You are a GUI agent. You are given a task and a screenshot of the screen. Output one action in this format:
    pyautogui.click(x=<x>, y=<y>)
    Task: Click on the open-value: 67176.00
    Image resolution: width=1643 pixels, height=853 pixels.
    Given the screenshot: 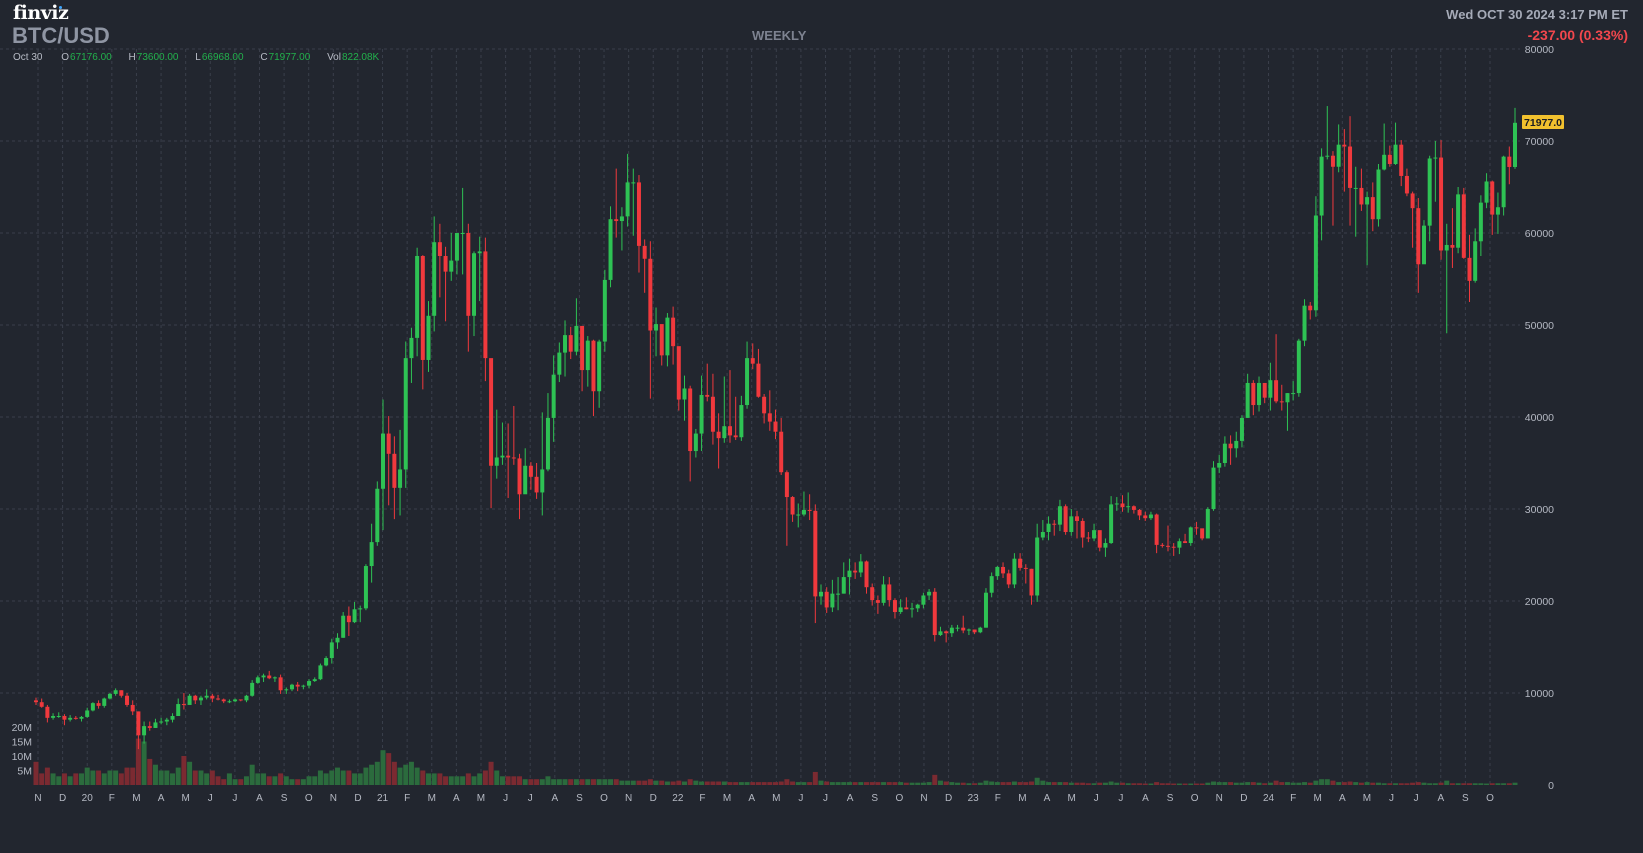 What is the action you would take?
    pyautogui.click(x=91, y=57)
    